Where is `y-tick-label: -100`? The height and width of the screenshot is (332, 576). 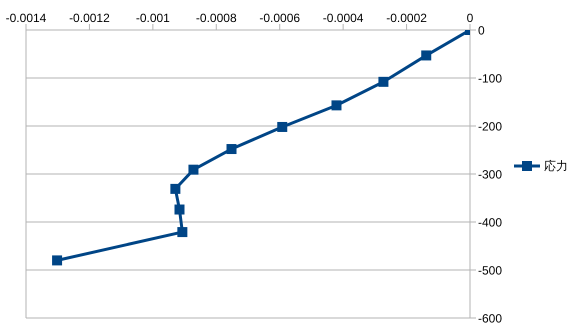
y-tick-label: -100 is located at coordinates (490, 78).